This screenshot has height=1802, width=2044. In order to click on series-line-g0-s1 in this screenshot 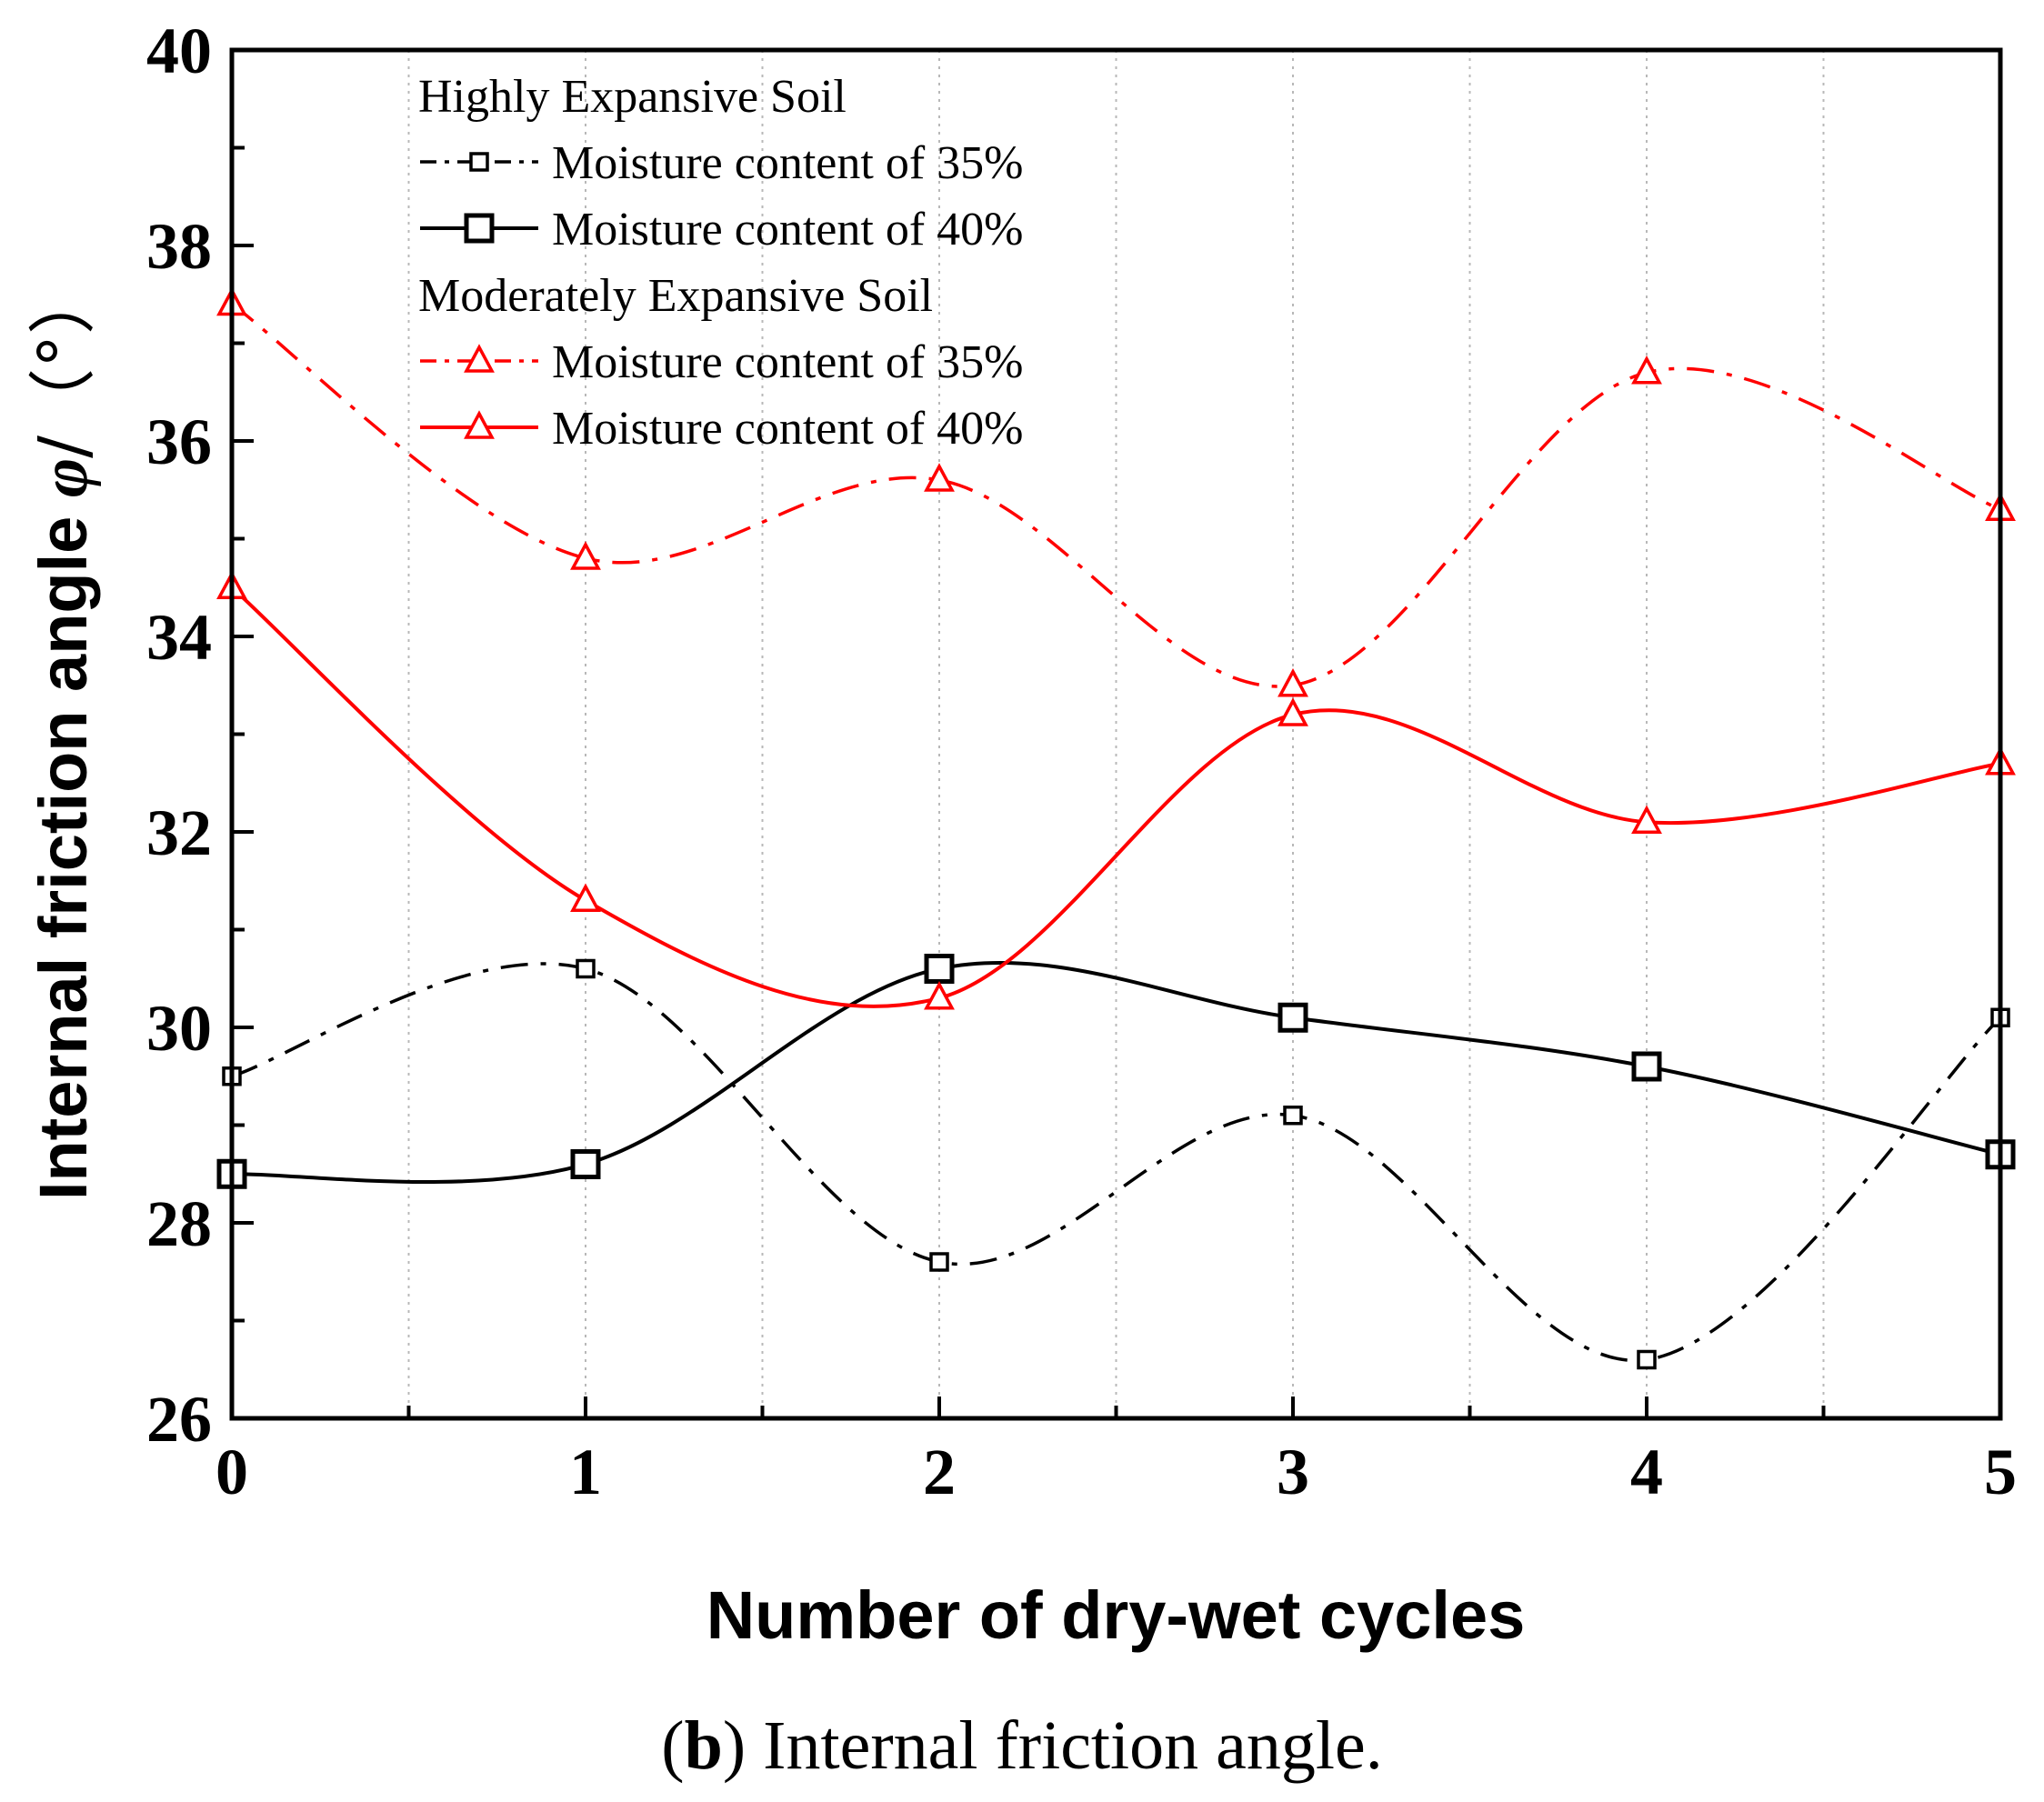, I will do `click(1116, 1073)`.